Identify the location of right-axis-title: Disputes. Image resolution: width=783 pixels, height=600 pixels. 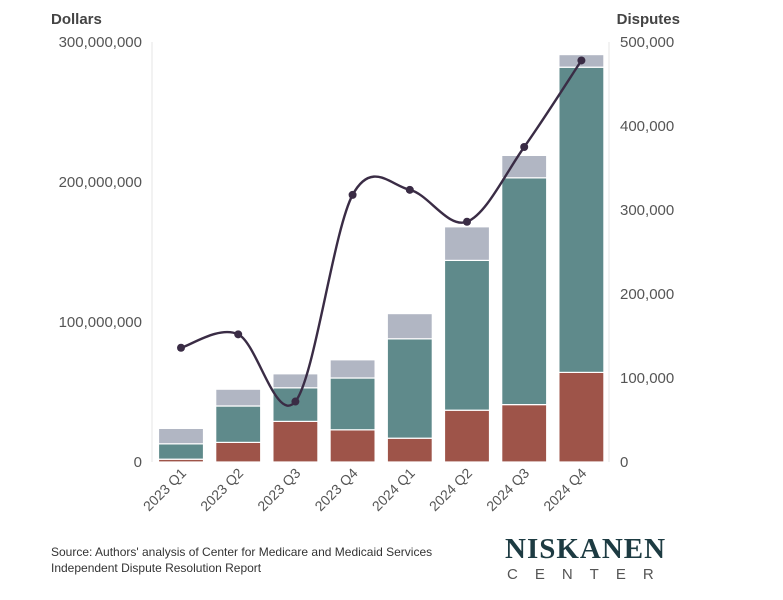
(648, 19).